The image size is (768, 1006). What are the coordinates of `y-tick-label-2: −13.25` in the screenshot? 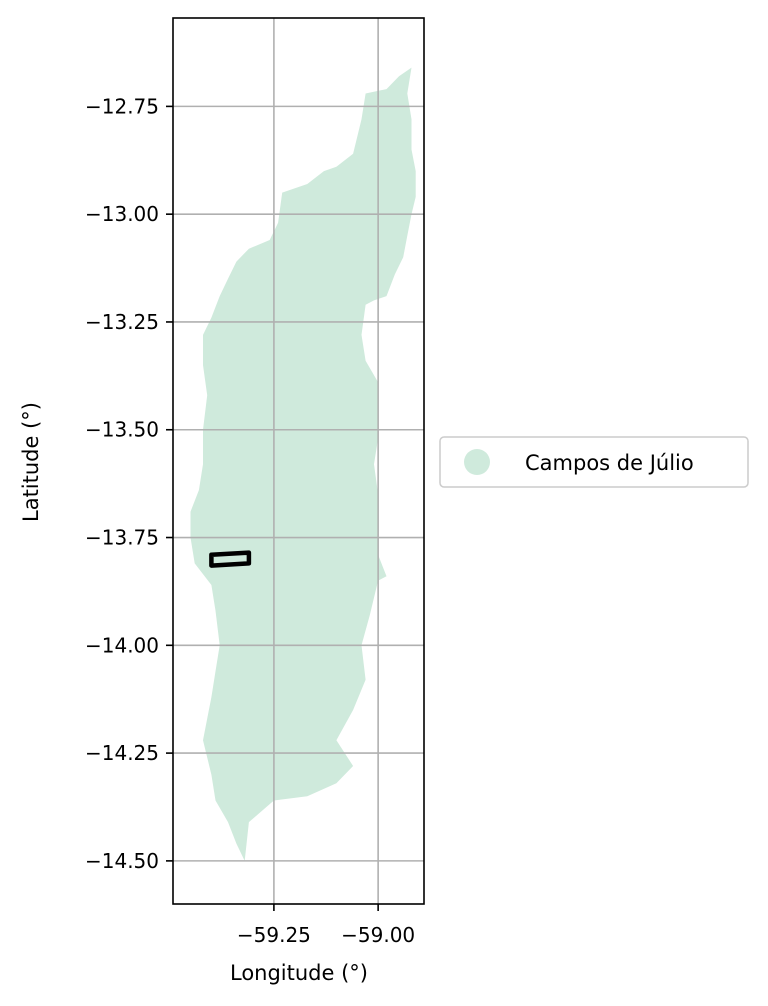 It's located at (122, 322).